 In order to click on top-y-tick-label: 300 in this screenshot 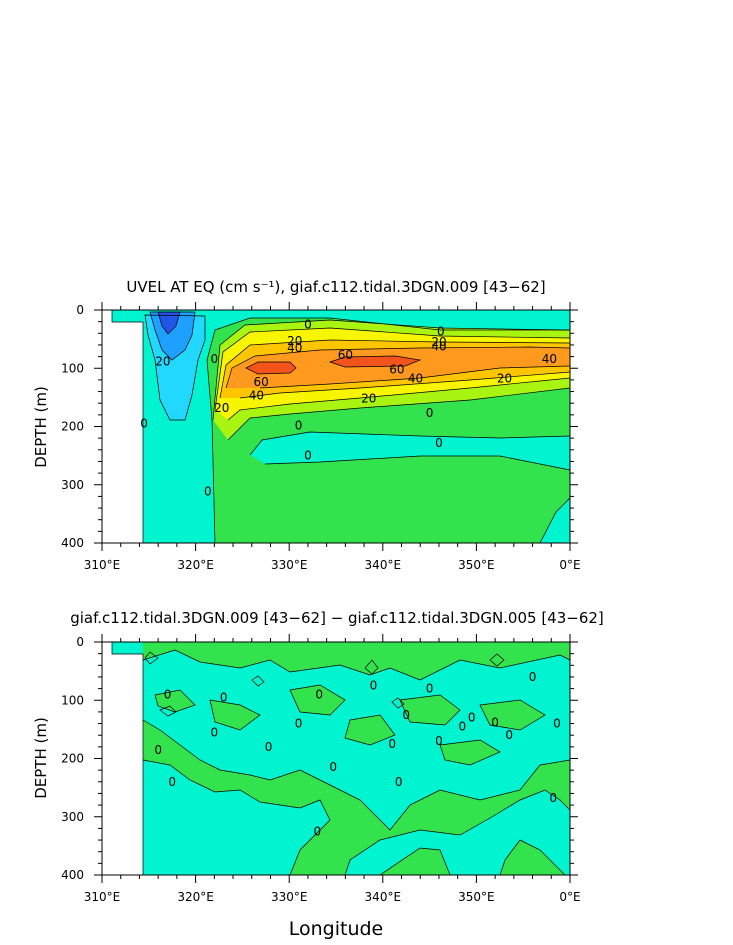, I will do `click(72, 485)`.